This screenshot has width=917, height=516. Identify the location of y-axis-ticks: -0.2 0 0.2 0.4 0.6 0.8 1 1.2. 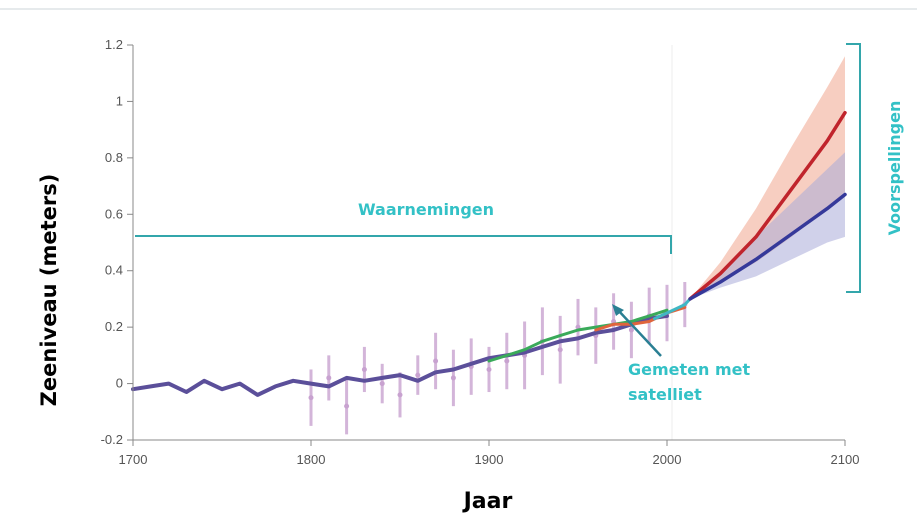
(117, 242).